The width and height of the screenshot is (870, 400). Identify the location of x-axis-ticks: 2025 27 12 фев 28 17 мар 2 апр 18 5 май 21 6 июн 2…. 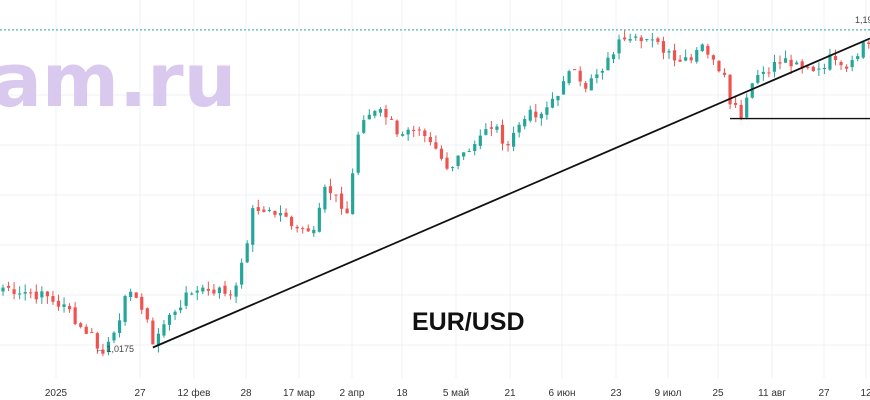
(457, 393).